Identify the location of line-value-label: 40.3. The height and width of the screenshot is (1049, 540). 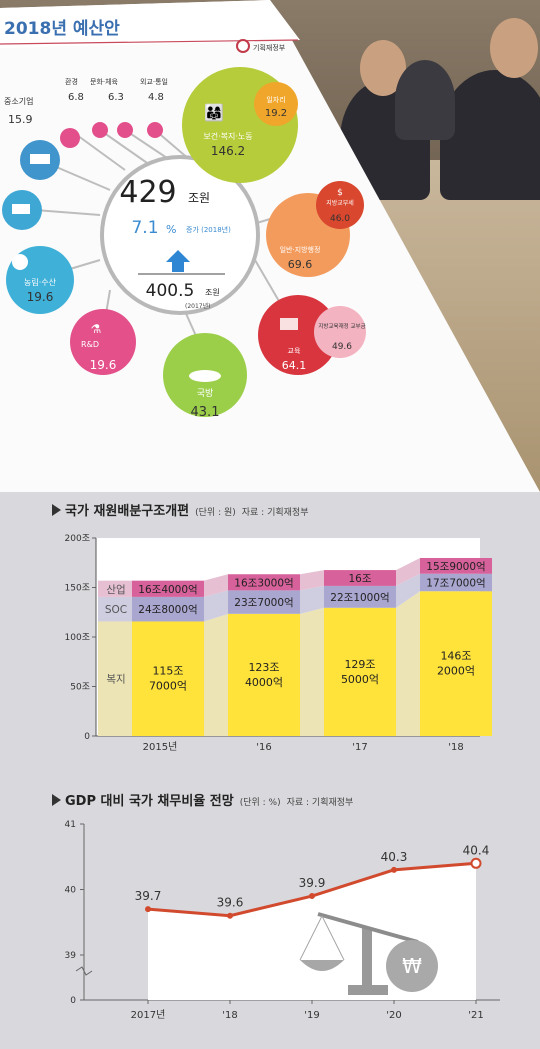
(394, 857).